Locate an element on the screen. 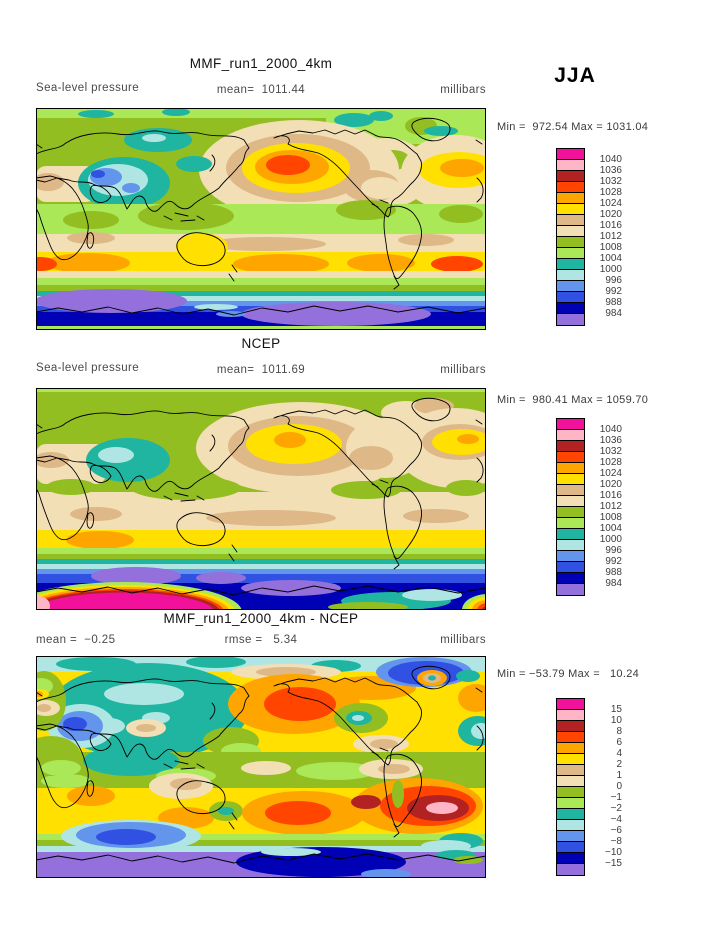 Image resolution: width=723 pixels, height=935 pixels. colorbar-tick-label: 1000 is located at coordinates (610, 539).